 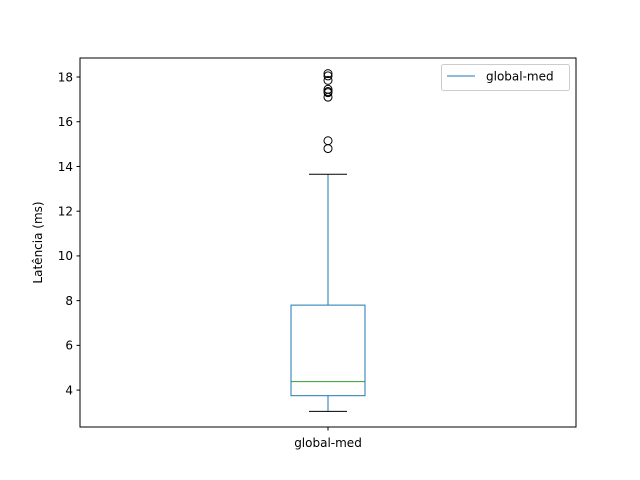 I want to click on legend-box, so click(x=505, y=77).